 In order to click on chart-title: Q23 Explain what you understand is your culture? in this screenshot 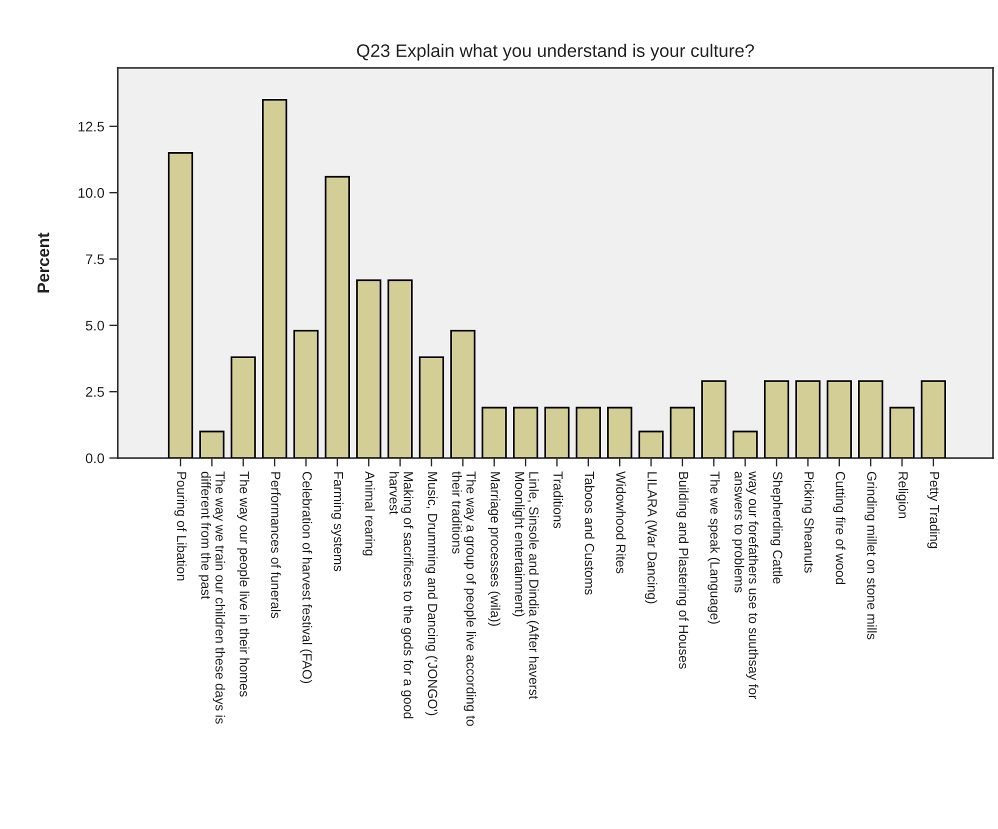, I will do `click(555, 52)`.